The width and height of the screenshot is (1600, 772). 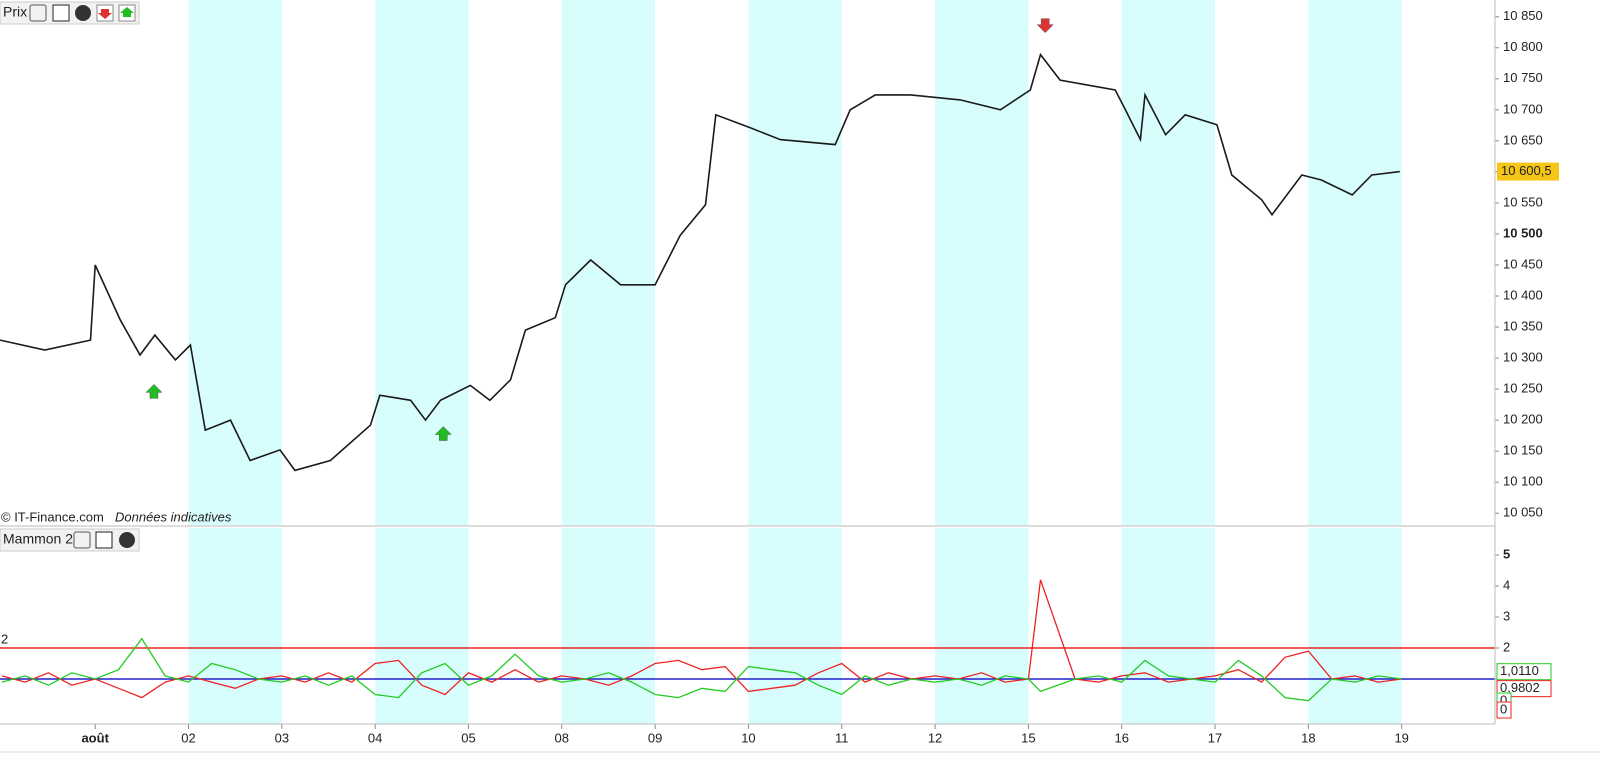 What do you see at coordinates (1523, 388) in the screenshot?
I see `y-tick-label: 10 250` at bounding box center [1523, 388].